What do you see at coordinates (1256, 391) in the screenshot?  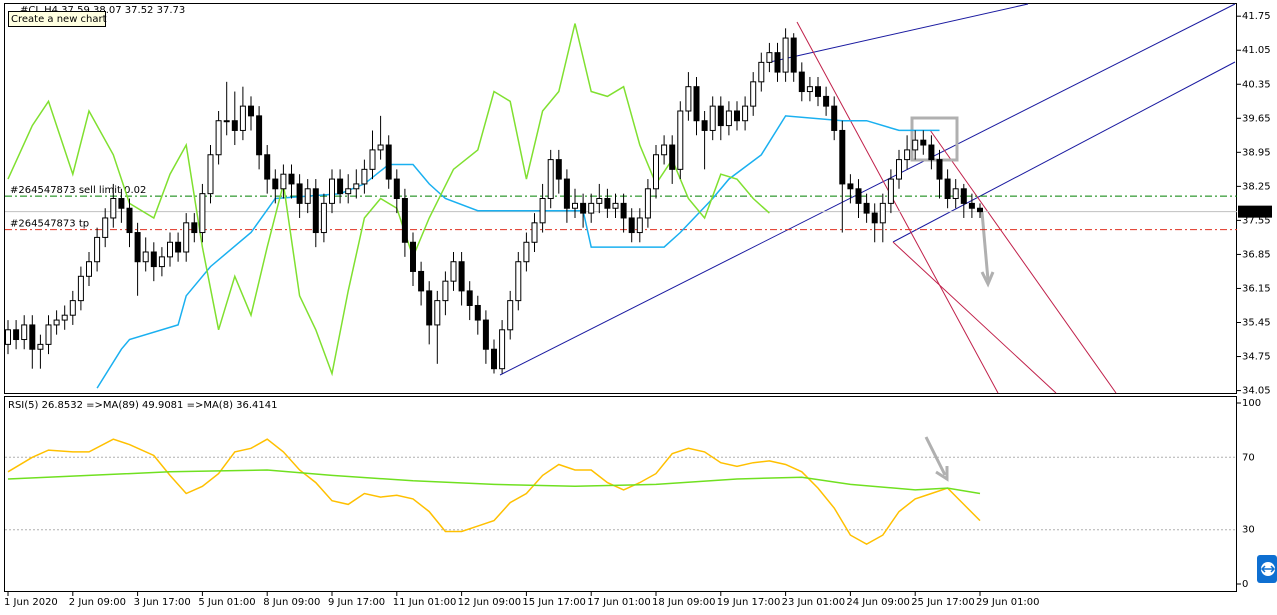 I see `y-tick-label: 34.05` at bounding box center [1256, 391].